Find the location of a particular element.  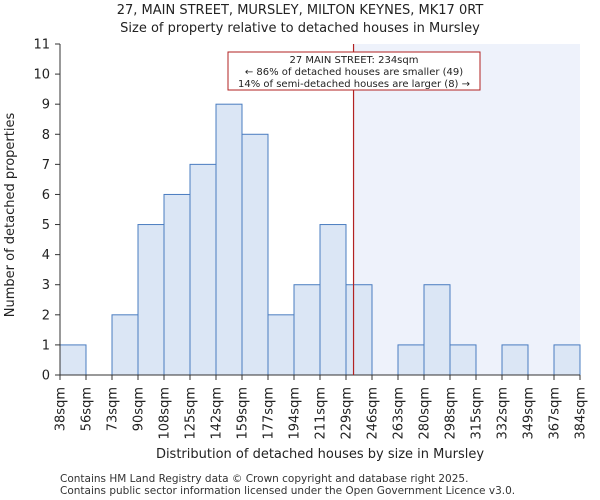

x-tick-label-367sqm: 367sqm is located at coordinates (555, 413).